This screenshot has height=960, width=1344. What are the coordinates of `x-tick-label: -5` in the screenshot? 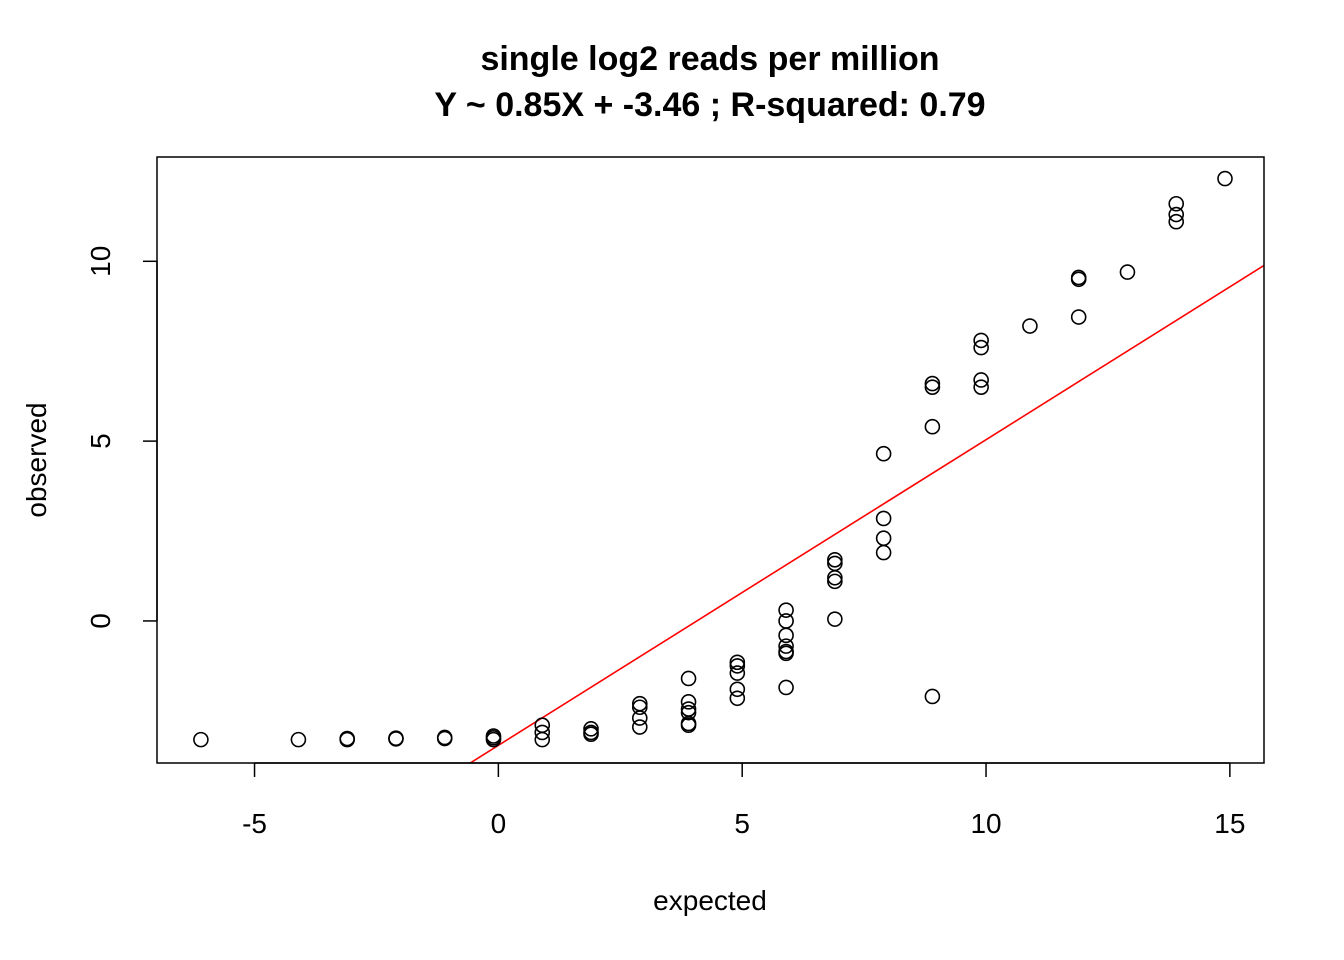 It's located at (254, 823).